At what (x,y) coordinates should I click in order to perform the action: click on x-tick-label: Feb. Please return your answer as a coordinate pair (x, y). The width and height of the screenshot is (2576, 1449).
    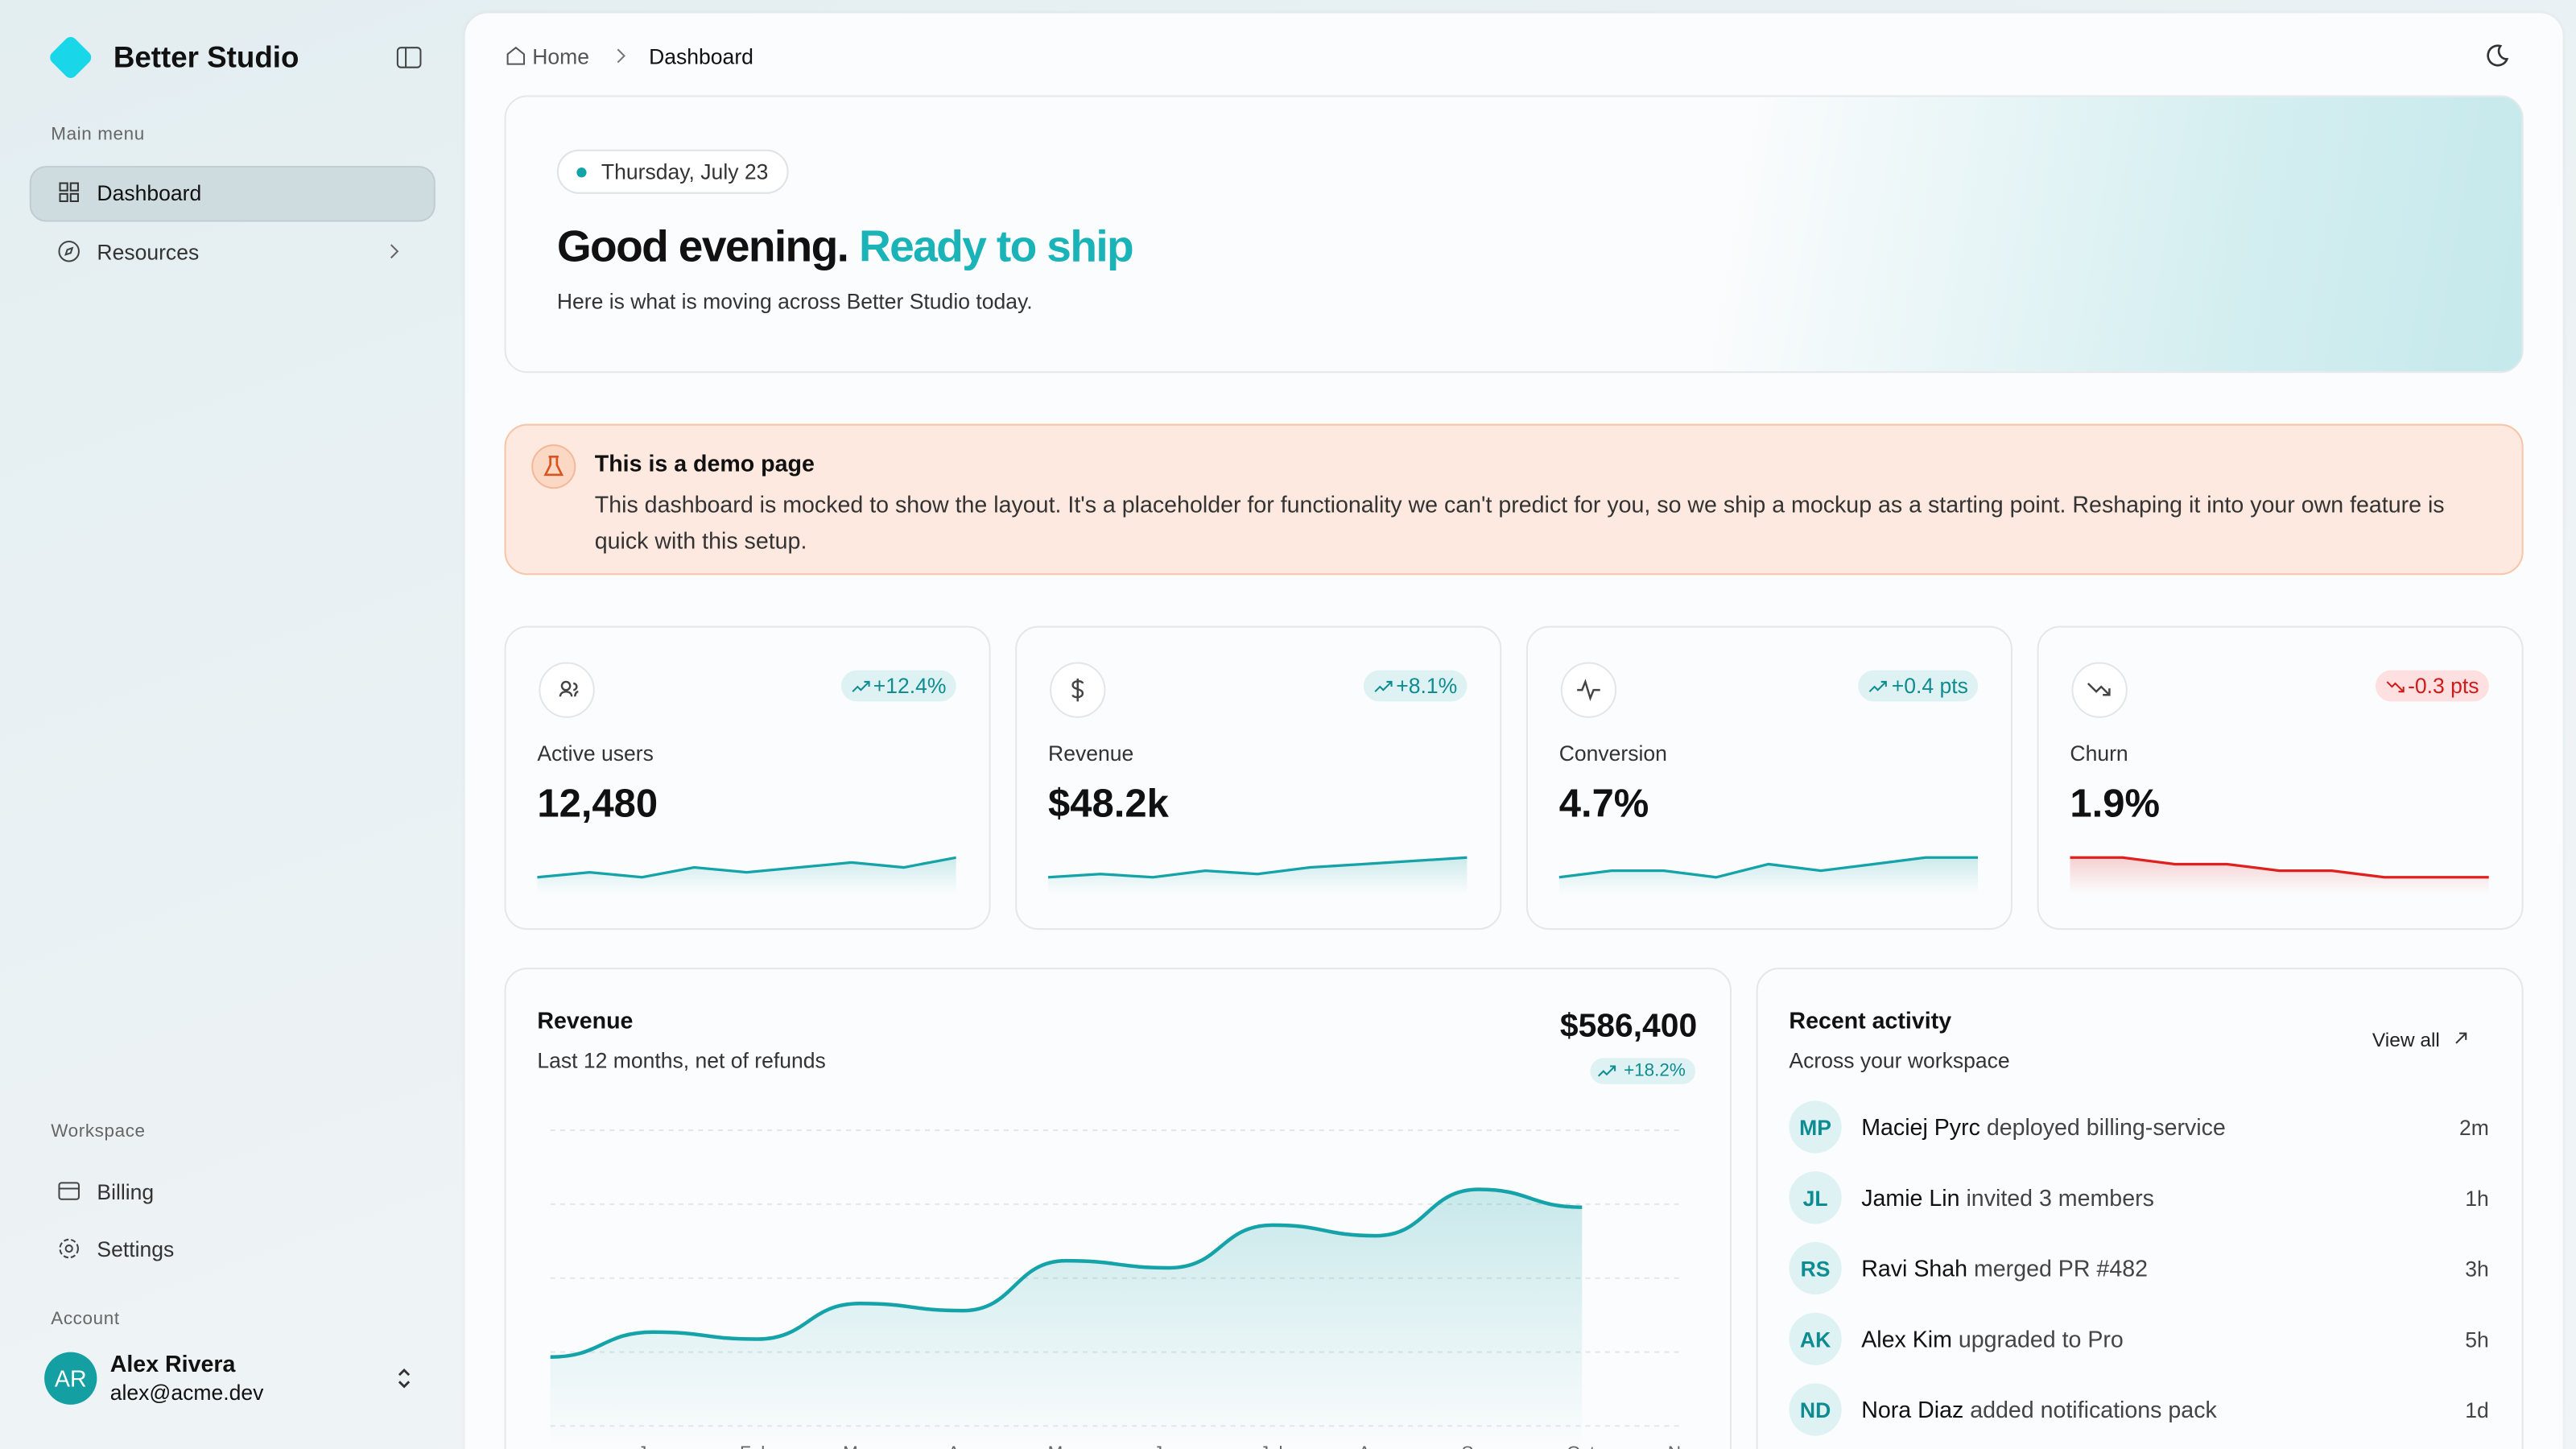
    Looking at the image, I should click on (755, 1446).